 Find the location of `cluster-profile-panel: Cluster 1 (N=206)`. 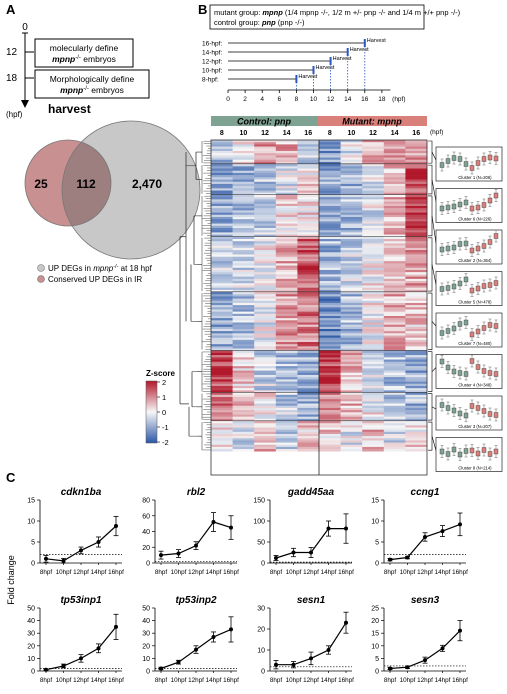

cluster-profile-panel: Cluster 1 (N=206) is located at coordinates (465, 161).